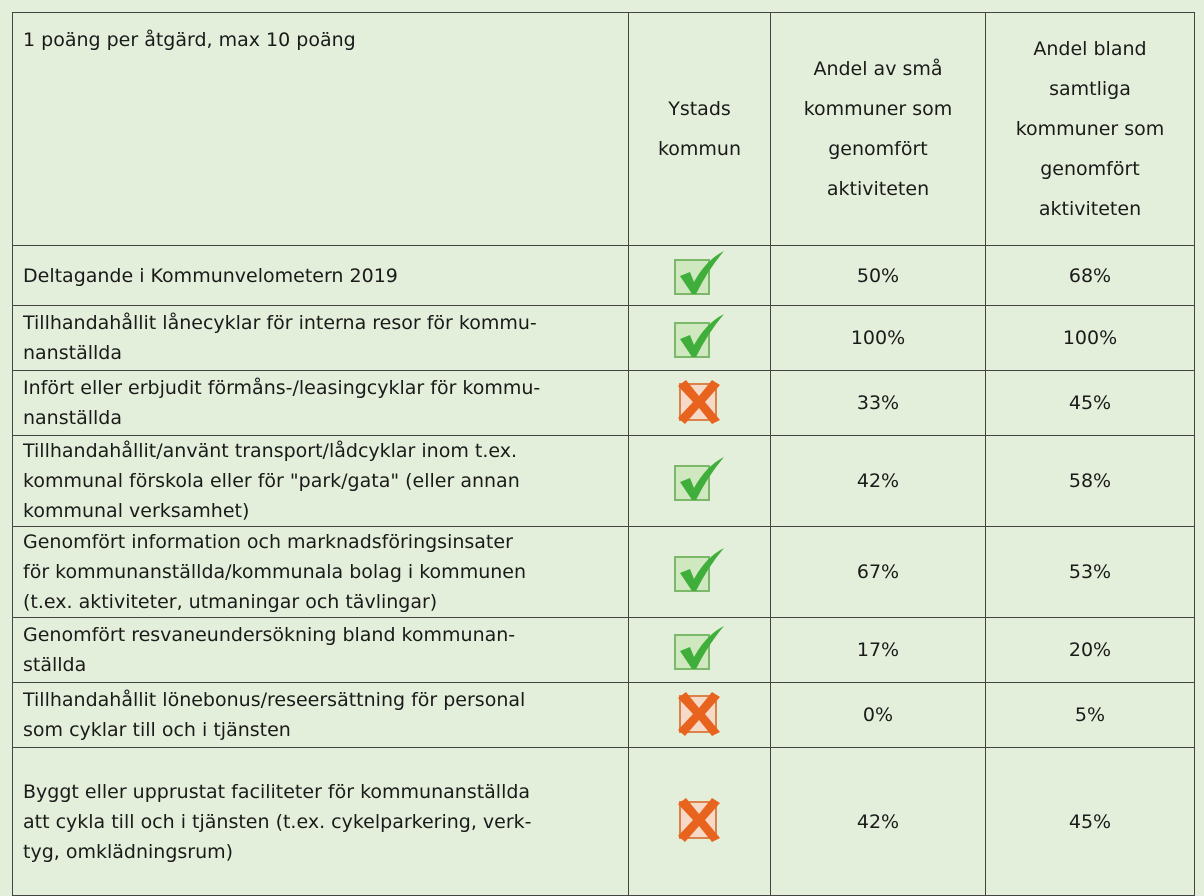  What do you see at coordinates (55, 665) in the screenshot?
I see `label-line: ställda` at bounding box center [55, 665].